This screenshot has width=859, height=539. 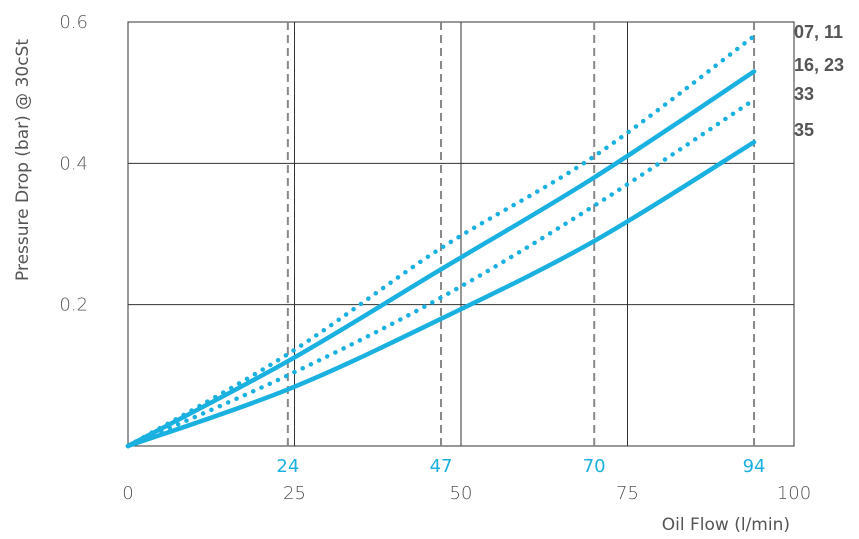 I want to click on y-tick-label: 0.4, so click(x=73, y=163).